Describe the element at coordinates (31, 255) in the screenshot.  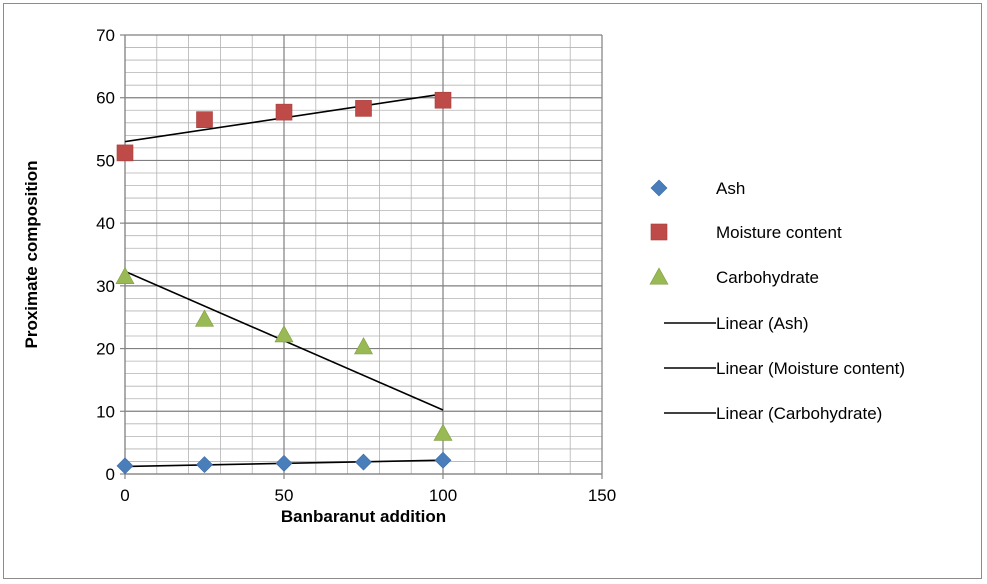
I see `y-axis-title: Proximate composition` at that location.